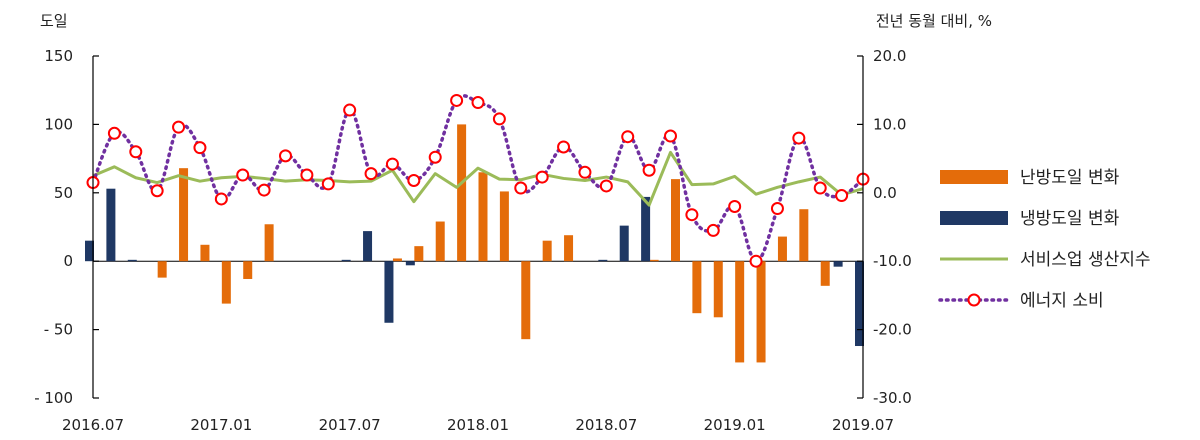 The width and height of the screenshot is (1200, 440). I want to click on energy-marker-2017.07, so click(350, 110).